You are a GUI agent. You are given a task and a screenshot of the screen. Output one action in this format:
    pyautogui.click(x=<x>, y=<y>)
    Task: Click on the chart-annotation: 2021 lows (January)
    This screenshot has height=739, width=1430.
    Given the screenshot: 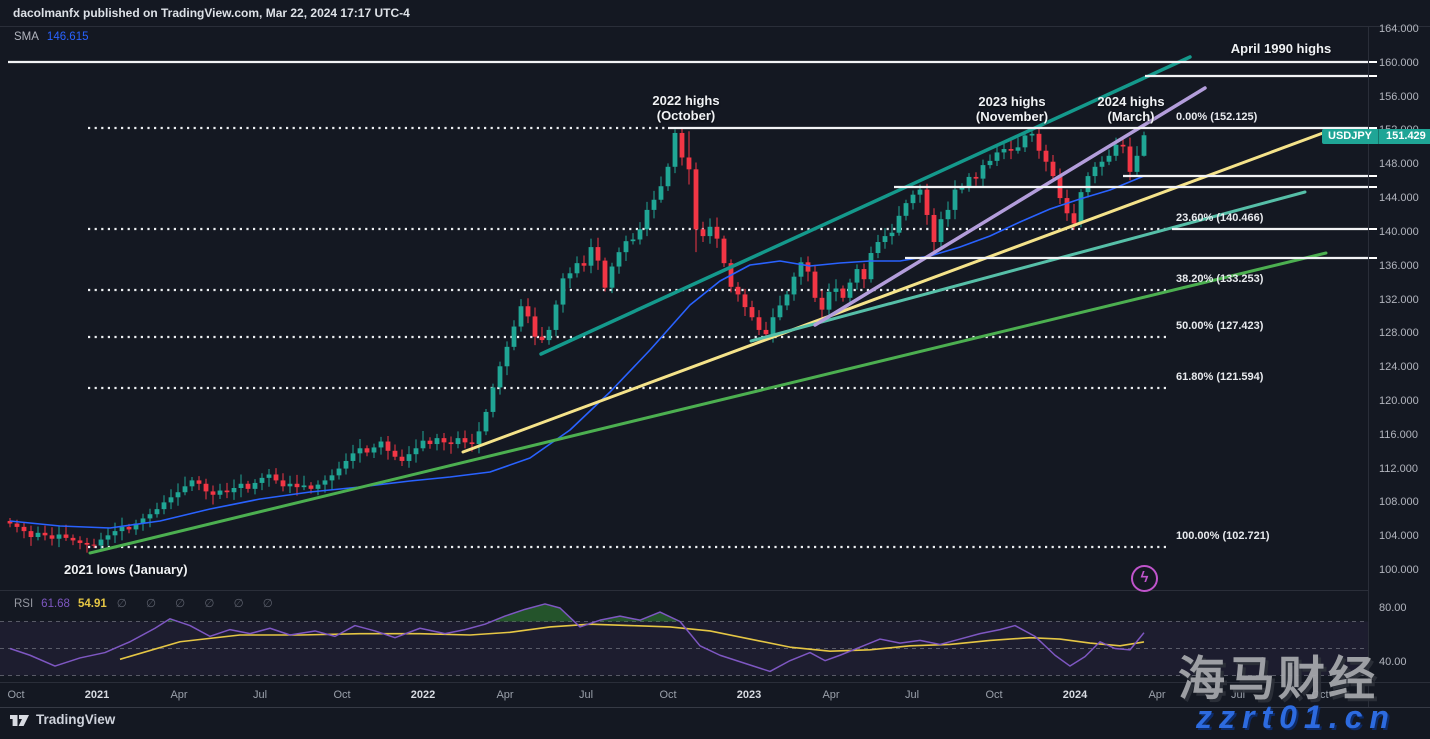 What is the action you would take?
    pyautogui.click(x=126, y=569)
    